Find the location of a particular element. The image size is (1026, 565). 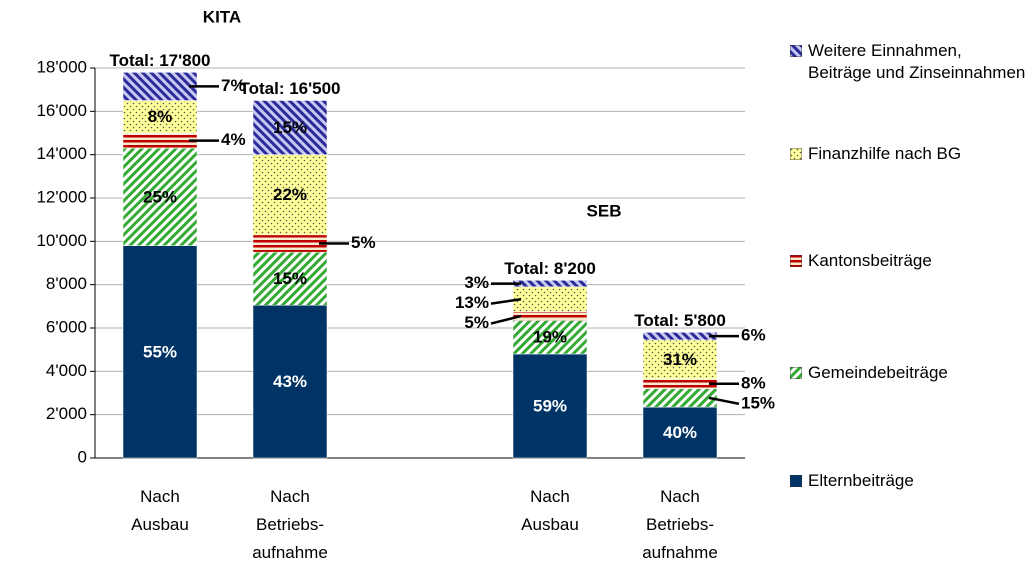

total-label: Total: 16'500 is located at coordinates (289, 88).